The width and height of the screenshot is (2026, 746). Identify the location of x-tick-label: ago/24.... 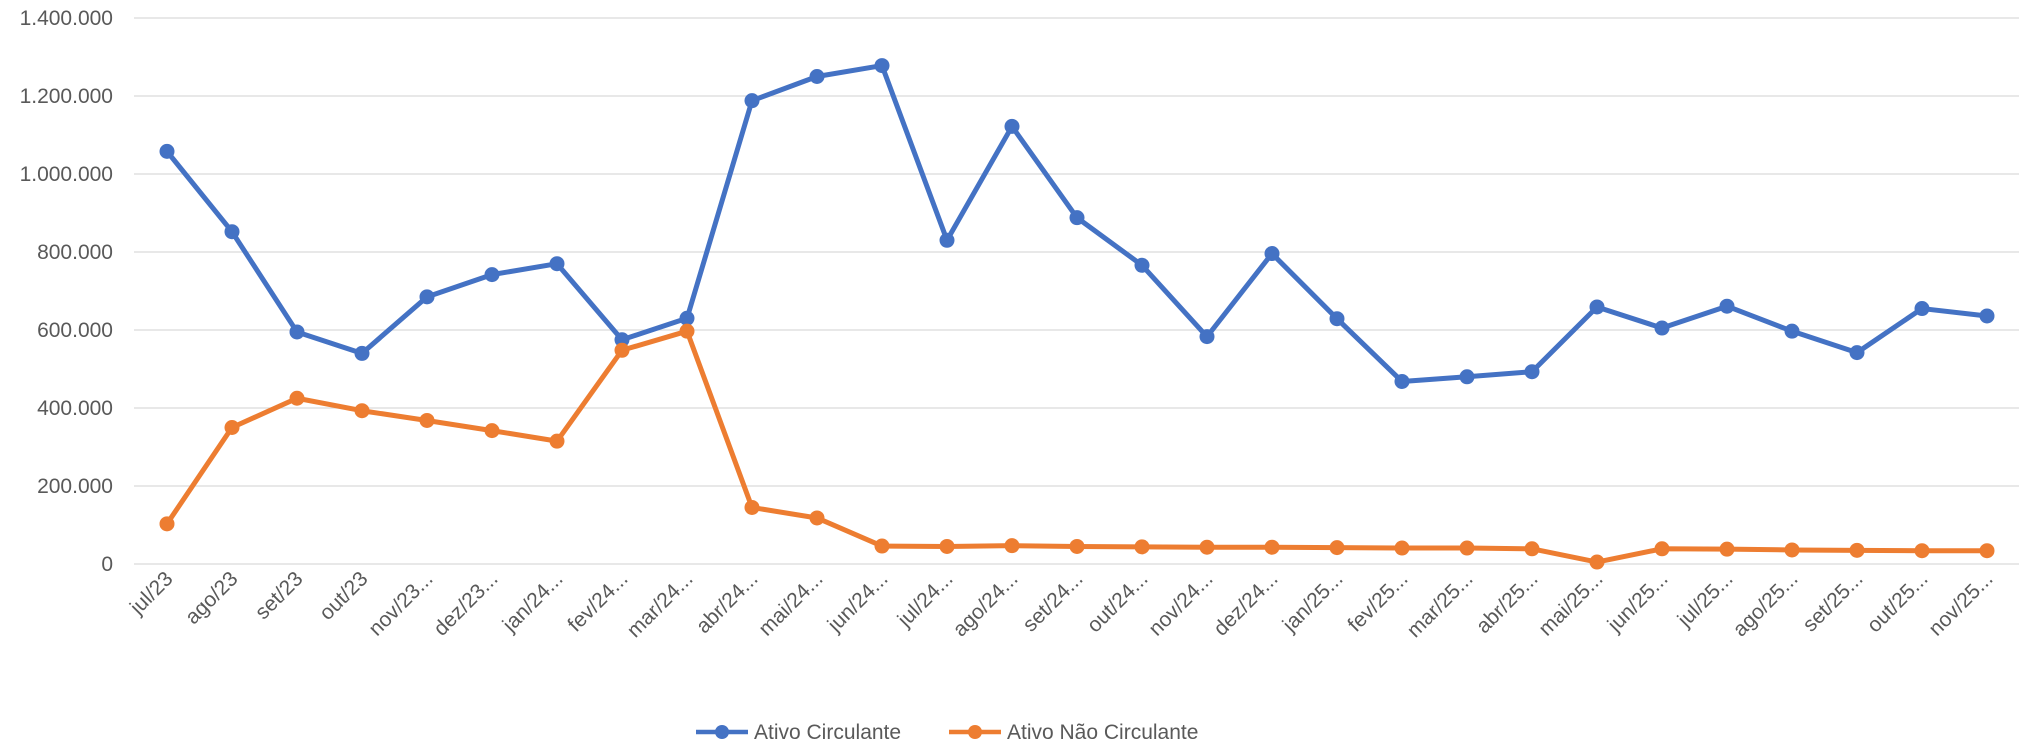
(985, 604).